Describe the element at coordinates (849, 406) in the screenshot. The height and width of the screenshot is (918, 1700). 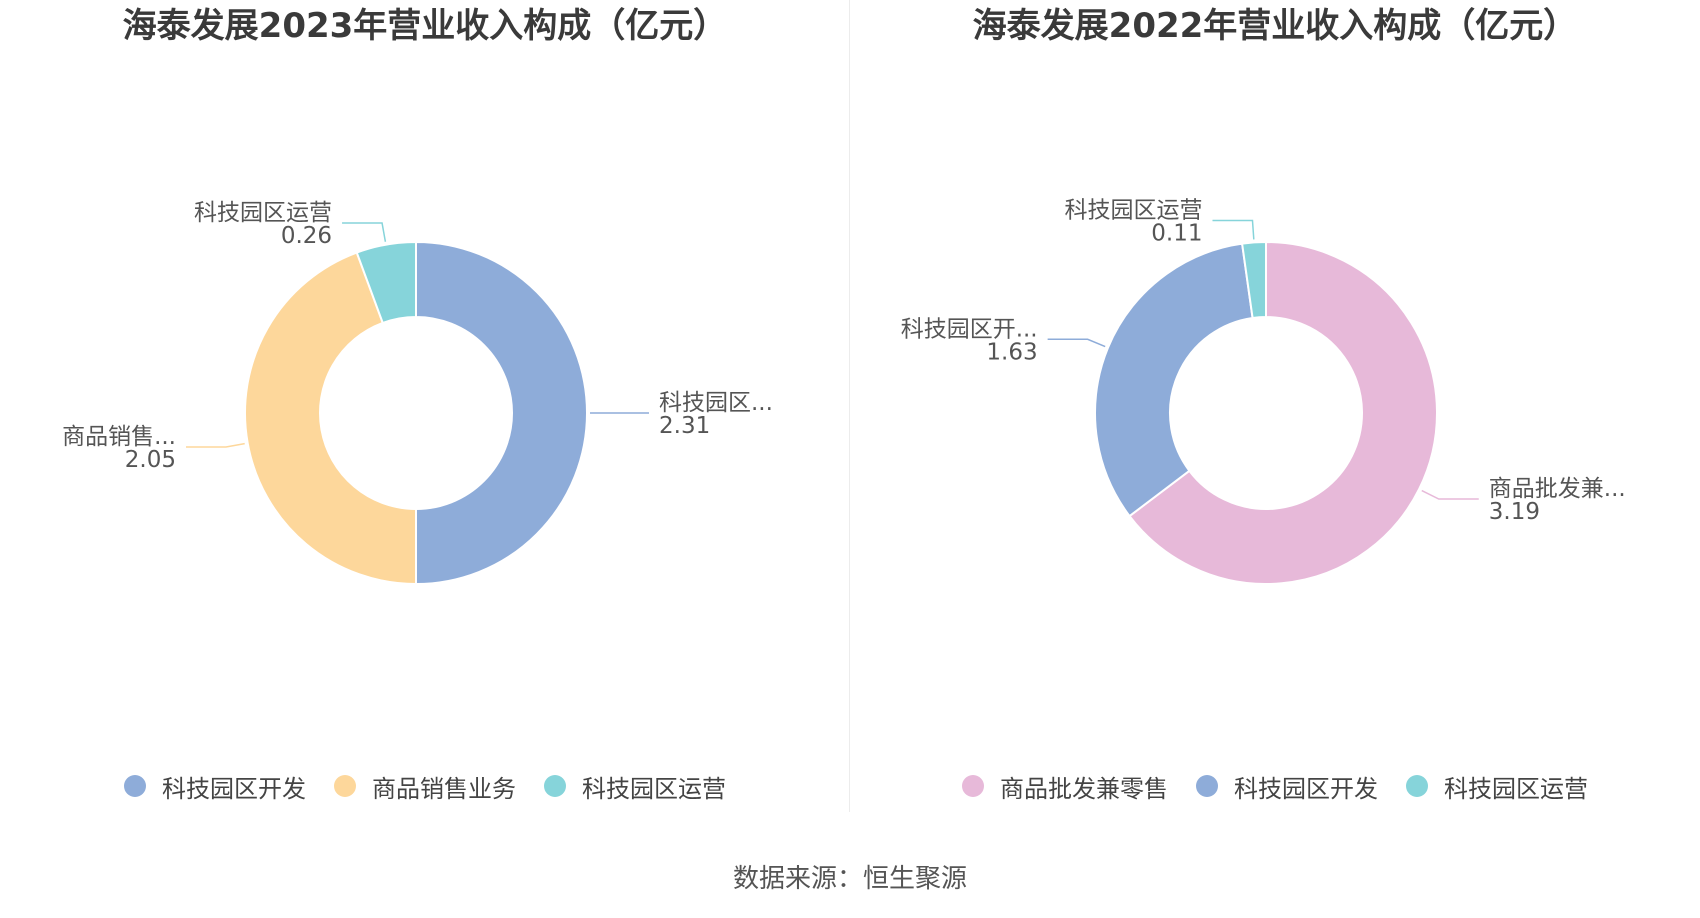
I see `panel-divider` at that location.